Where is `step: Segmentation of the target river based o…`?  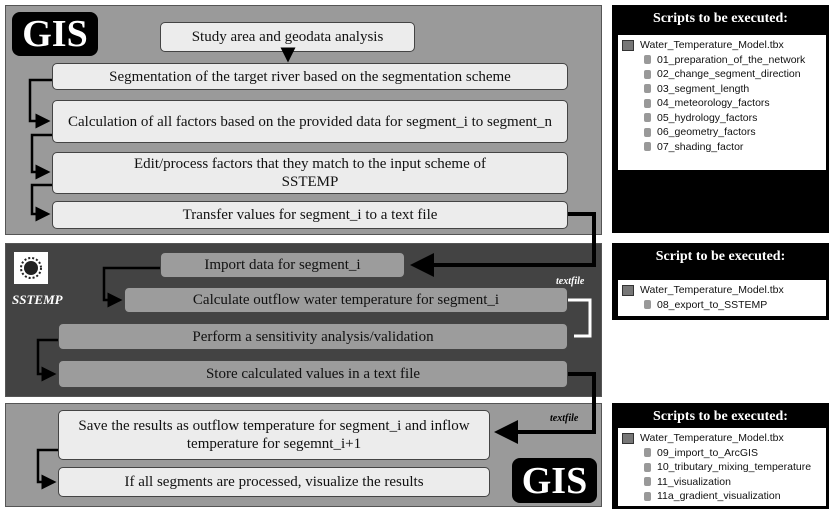
step: Segmentation of the target river based o… is located at coordinates (310, 76).